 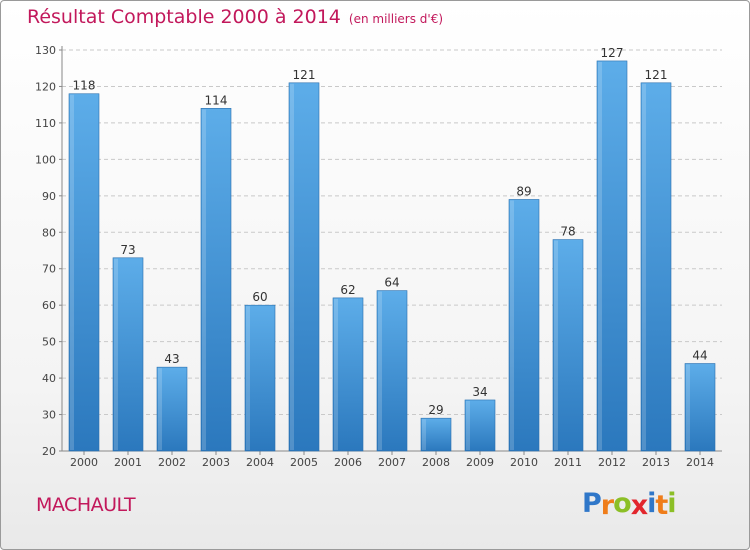 I want to click on y-tick-label: 100, so click(x=45, y=159).